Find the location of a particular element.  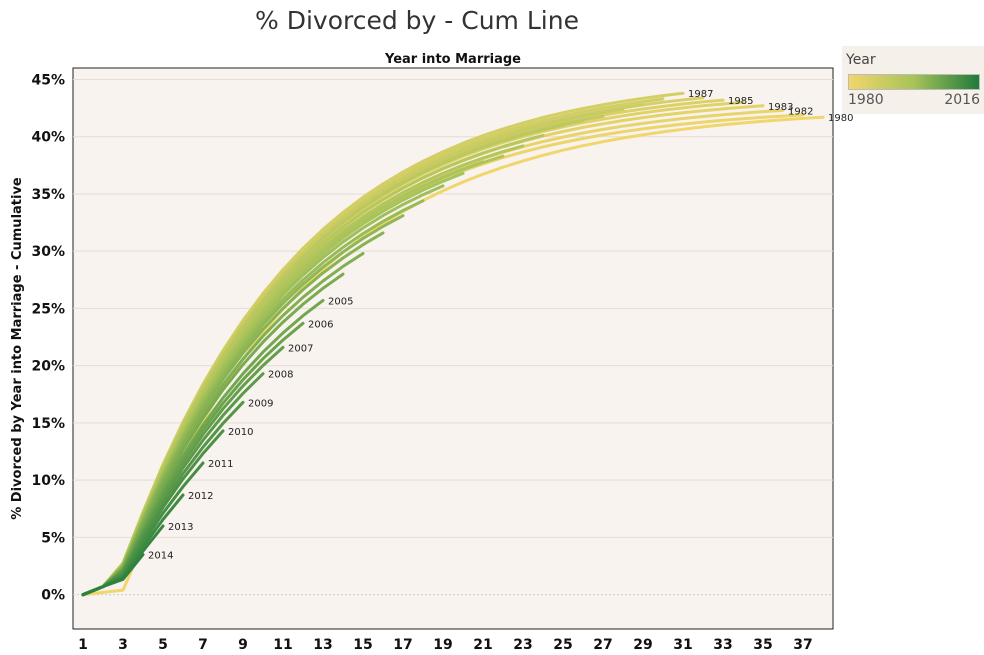

y-tick-label: 10% is located at coordinates (48, 481).